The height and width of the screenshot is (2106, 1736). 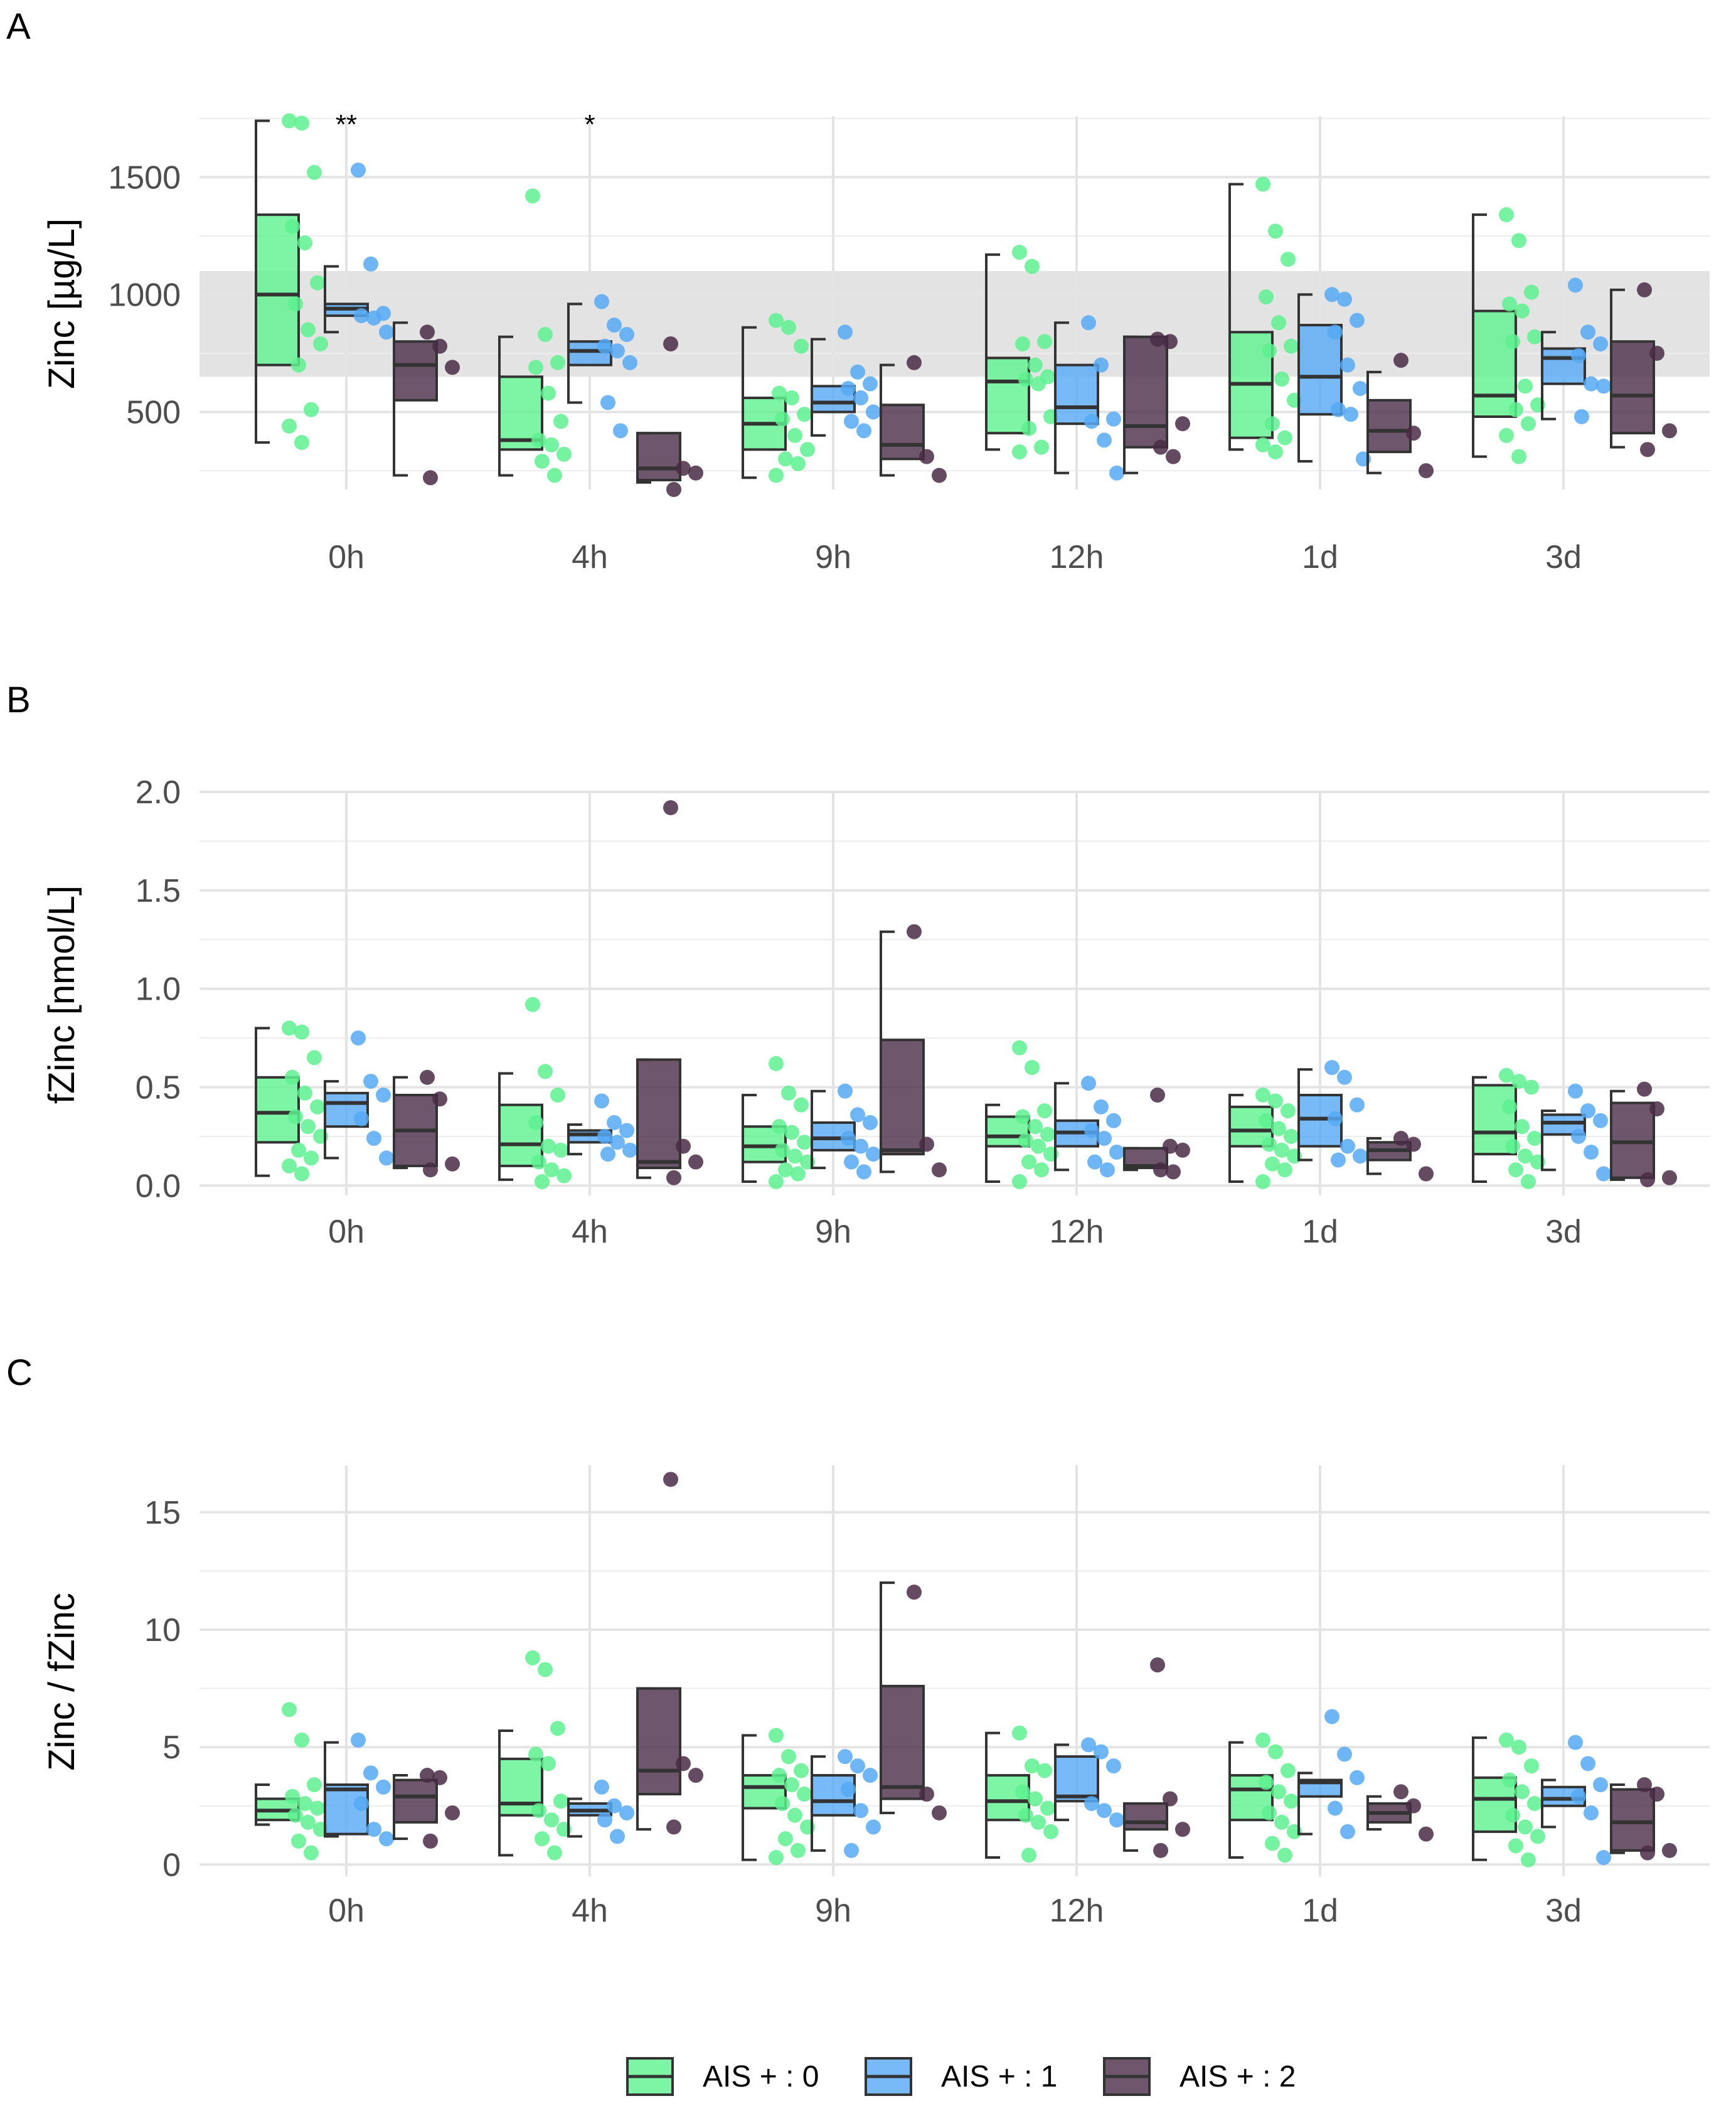 What do you see at coordinates (158, 1087) in the screenshot?
I see `y-tick-label: 0.5` at bounding box center [158, 1087].